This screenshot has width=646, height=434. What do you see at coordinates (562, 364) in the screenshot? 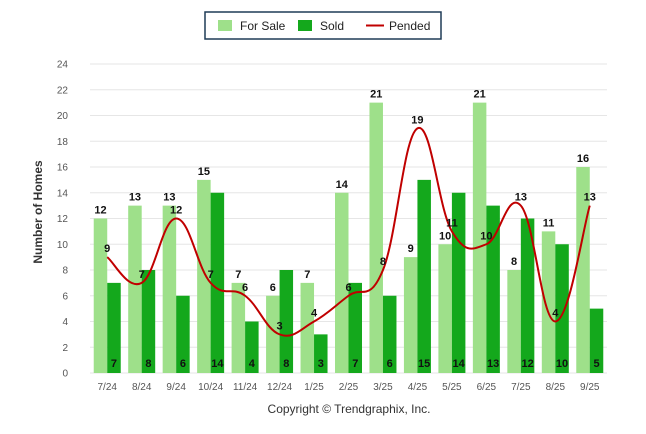
I see `label-sold: 10` at bounding box center [562, 364].